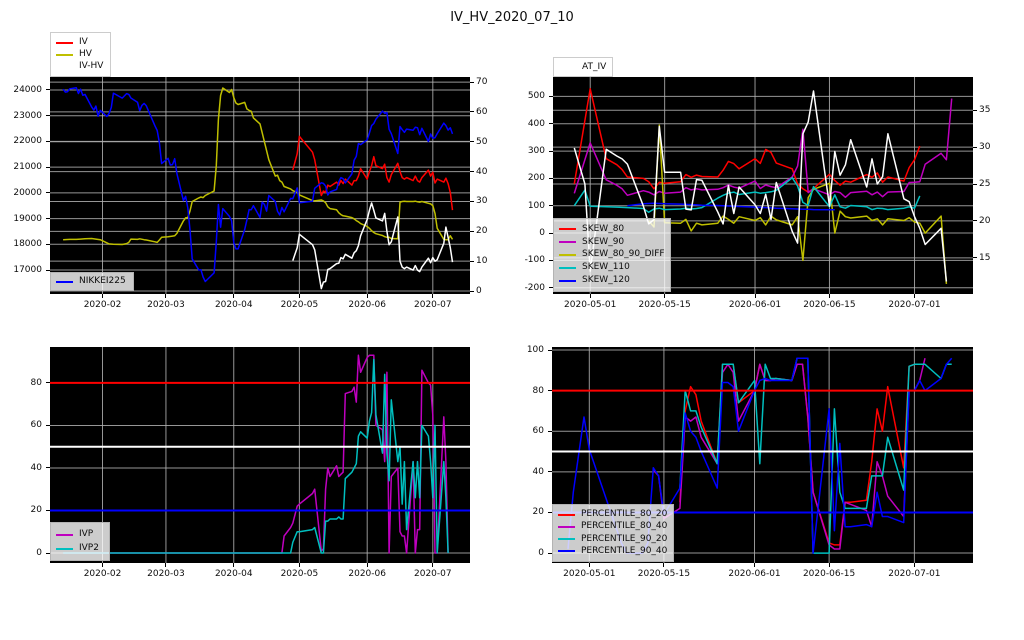 The image size is (1024, 640). I want to click on legend-entry: PERCENTILE_90_20, so click(613, 539).